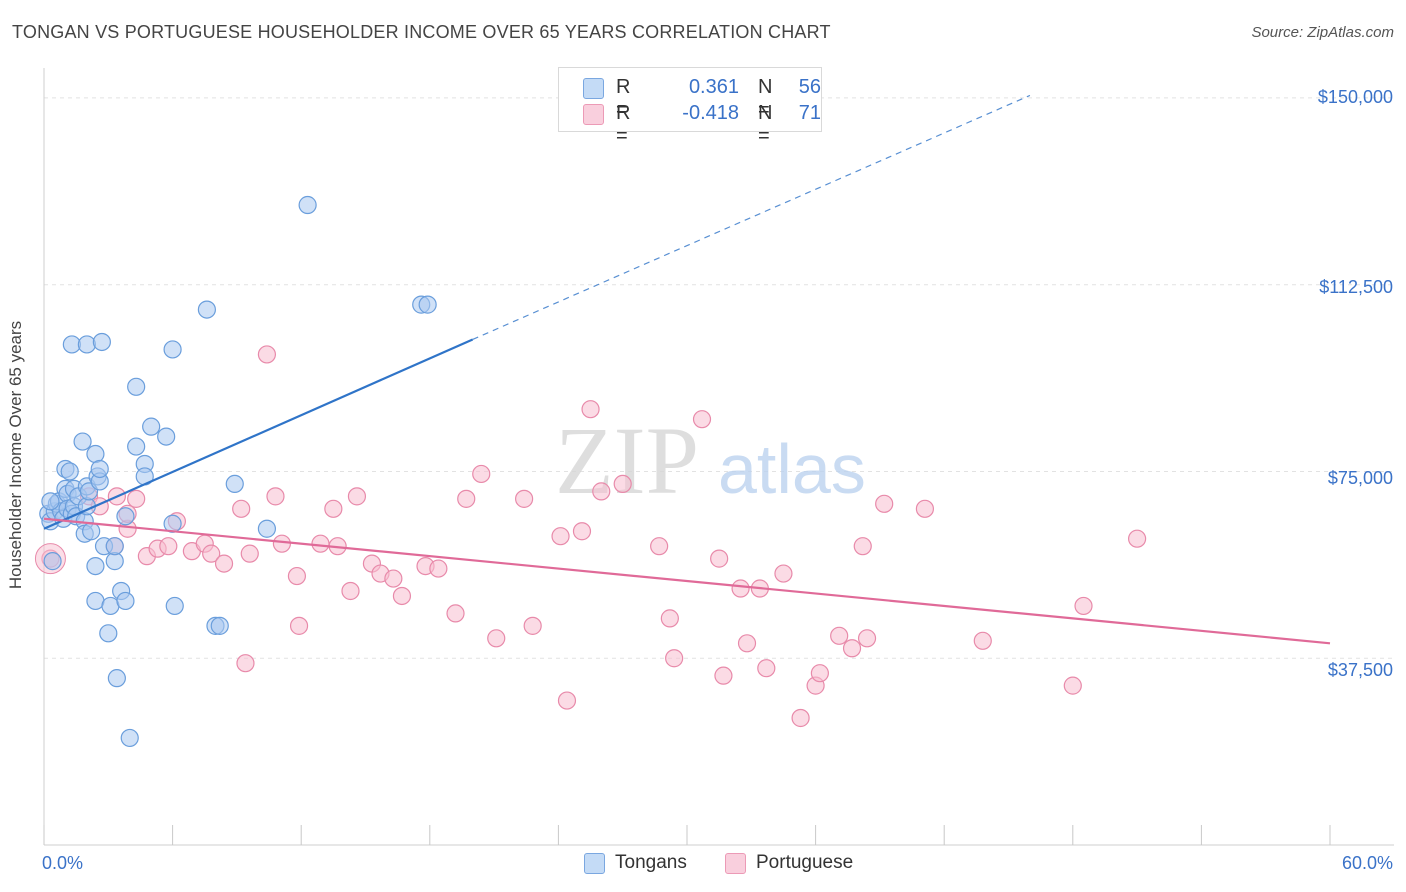  I want to click on tongans-trend-line, so click(258, 434).